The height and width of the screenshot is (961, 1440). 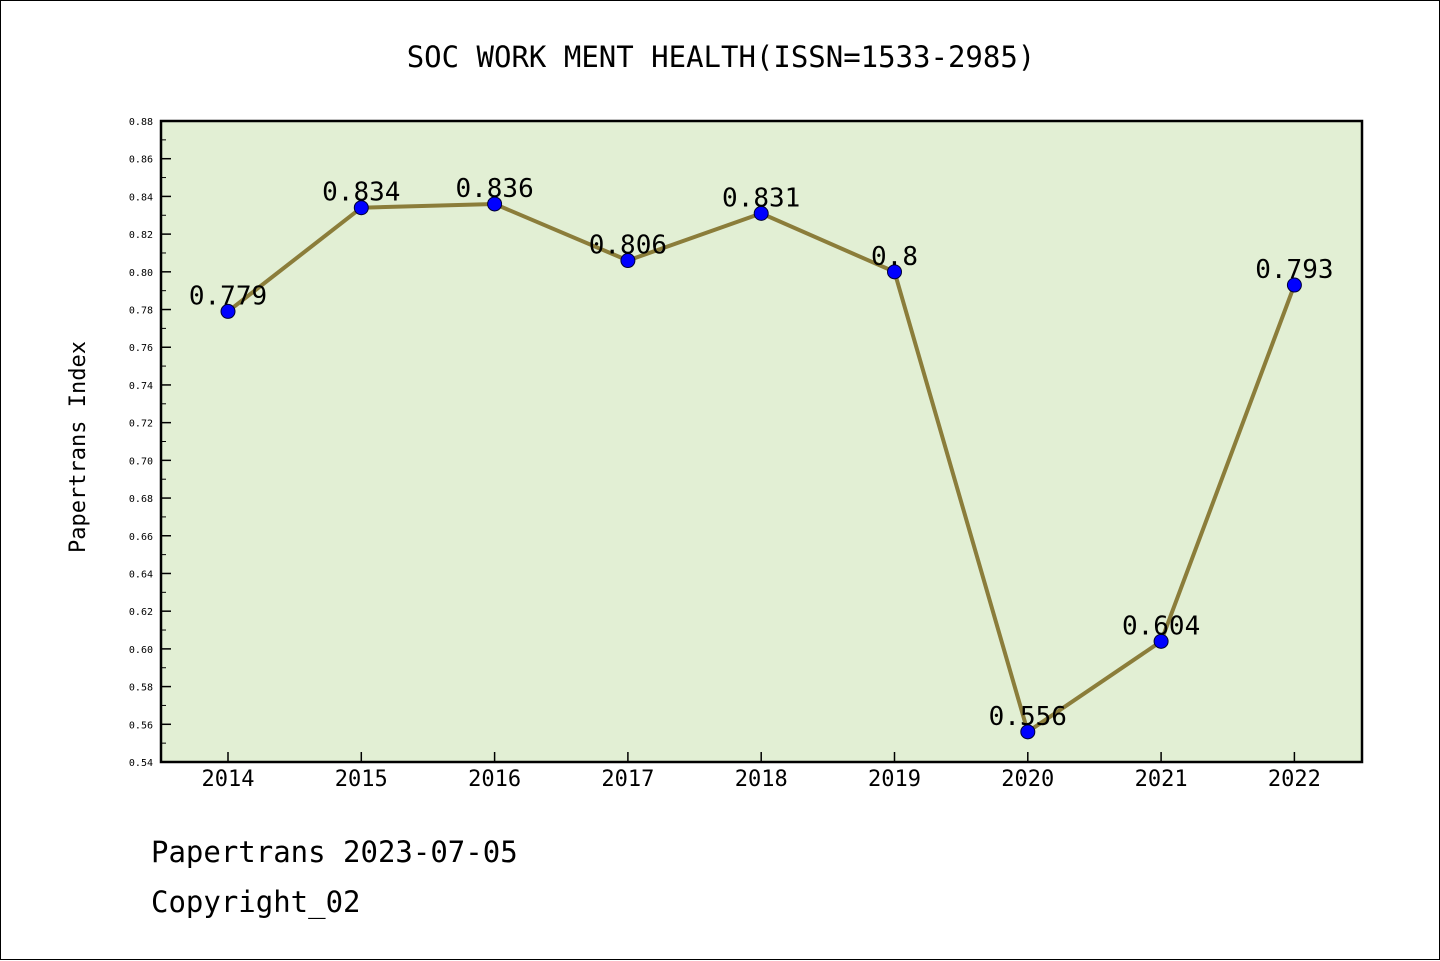 What do you see at coordinates (721, 57) in the screenshot?
I see `chart-title: SOC WORK MENT HEALTH(ISSN=1533-2985)` at bounding box center [721, 57].